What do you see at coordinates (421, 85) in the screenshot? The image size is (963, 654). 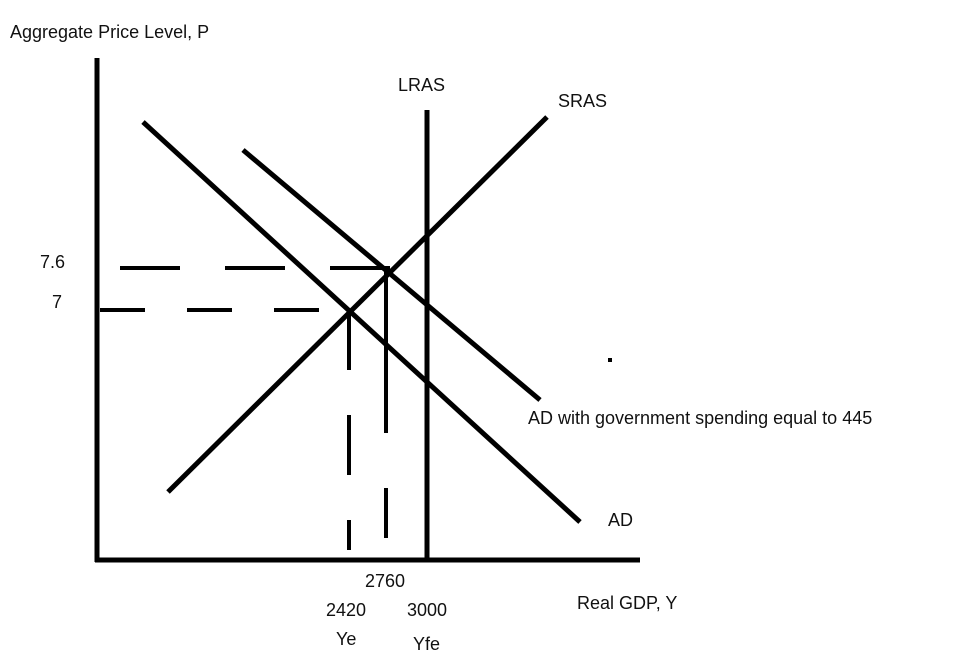 I see `curve-label: LRAS` at bounding box center [421, 85].